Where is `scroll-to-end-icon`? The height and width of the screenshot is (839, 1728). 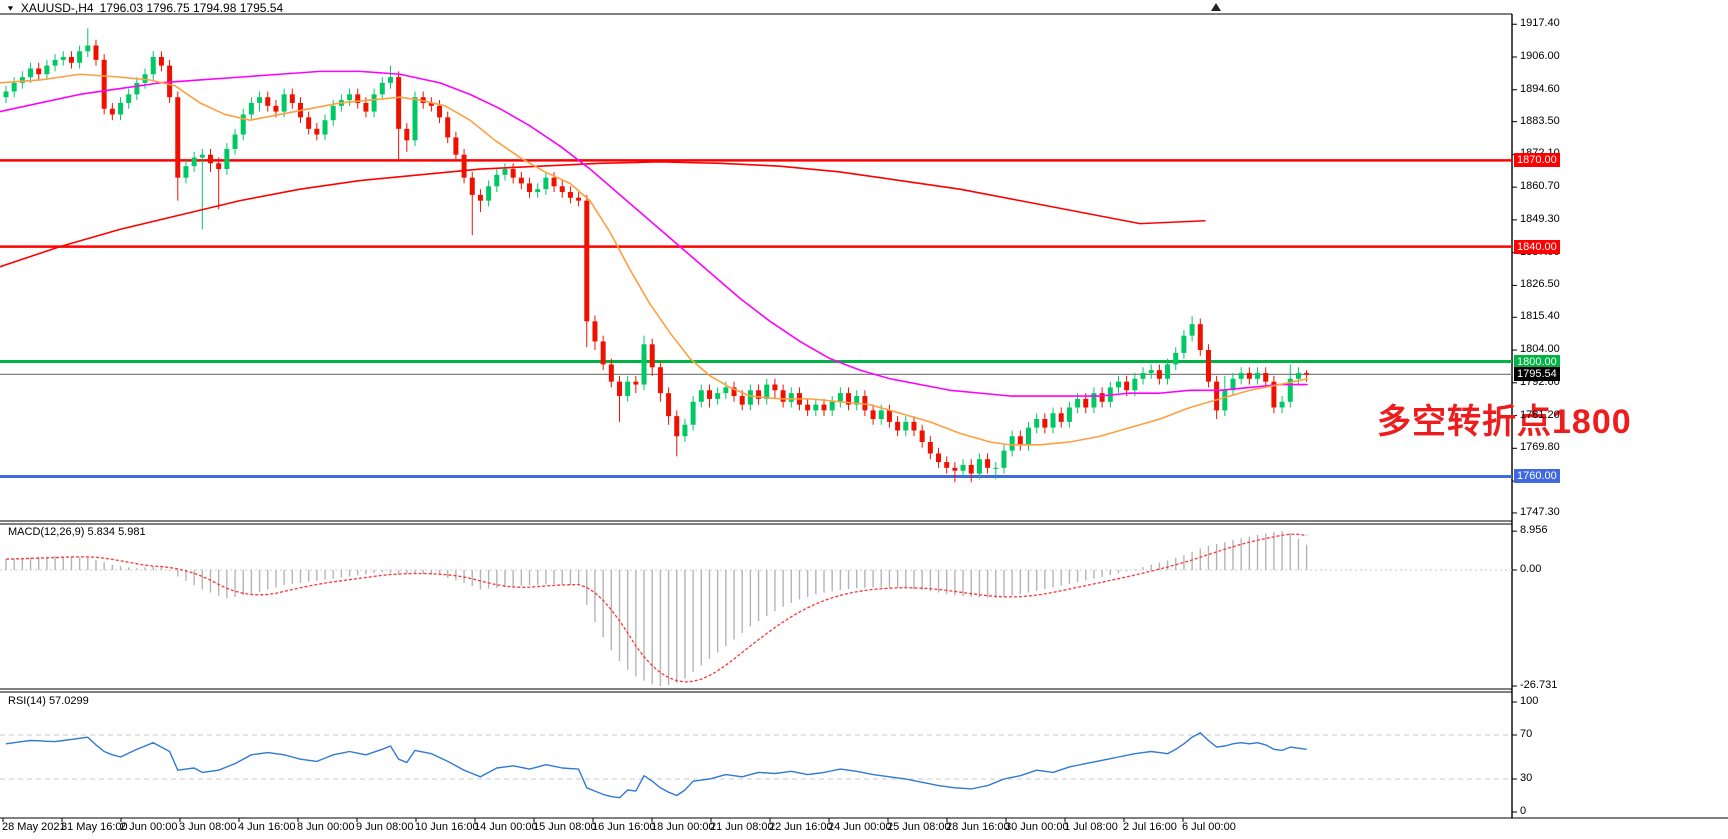 scroll-to-end-icon is located at coordinates (1216, 7).